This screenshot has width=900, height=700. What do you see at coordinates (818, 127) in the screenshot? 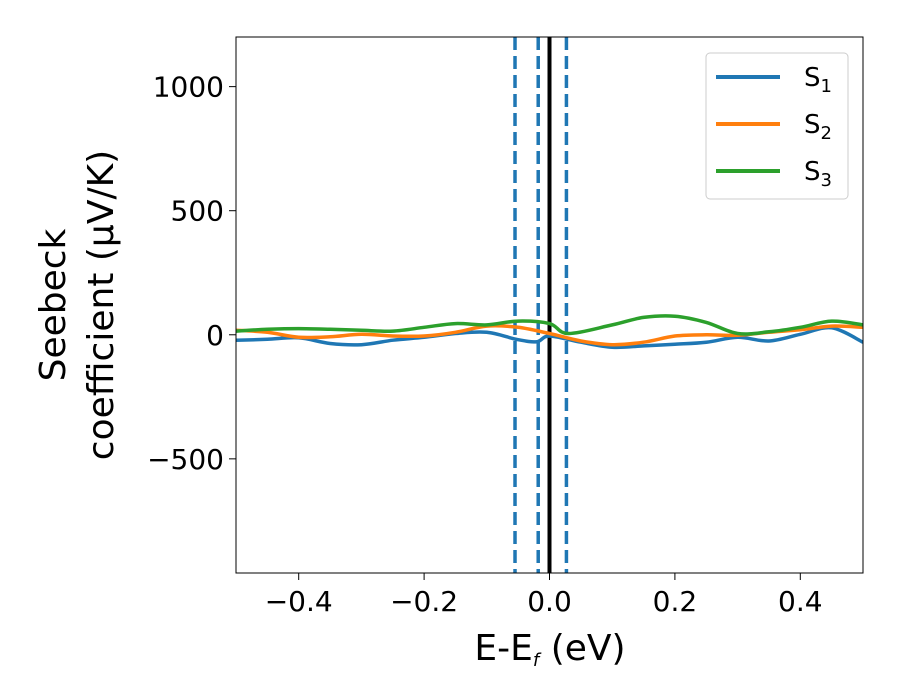
I see `legend-label-s2: S2` at bounding box center [818, 127].